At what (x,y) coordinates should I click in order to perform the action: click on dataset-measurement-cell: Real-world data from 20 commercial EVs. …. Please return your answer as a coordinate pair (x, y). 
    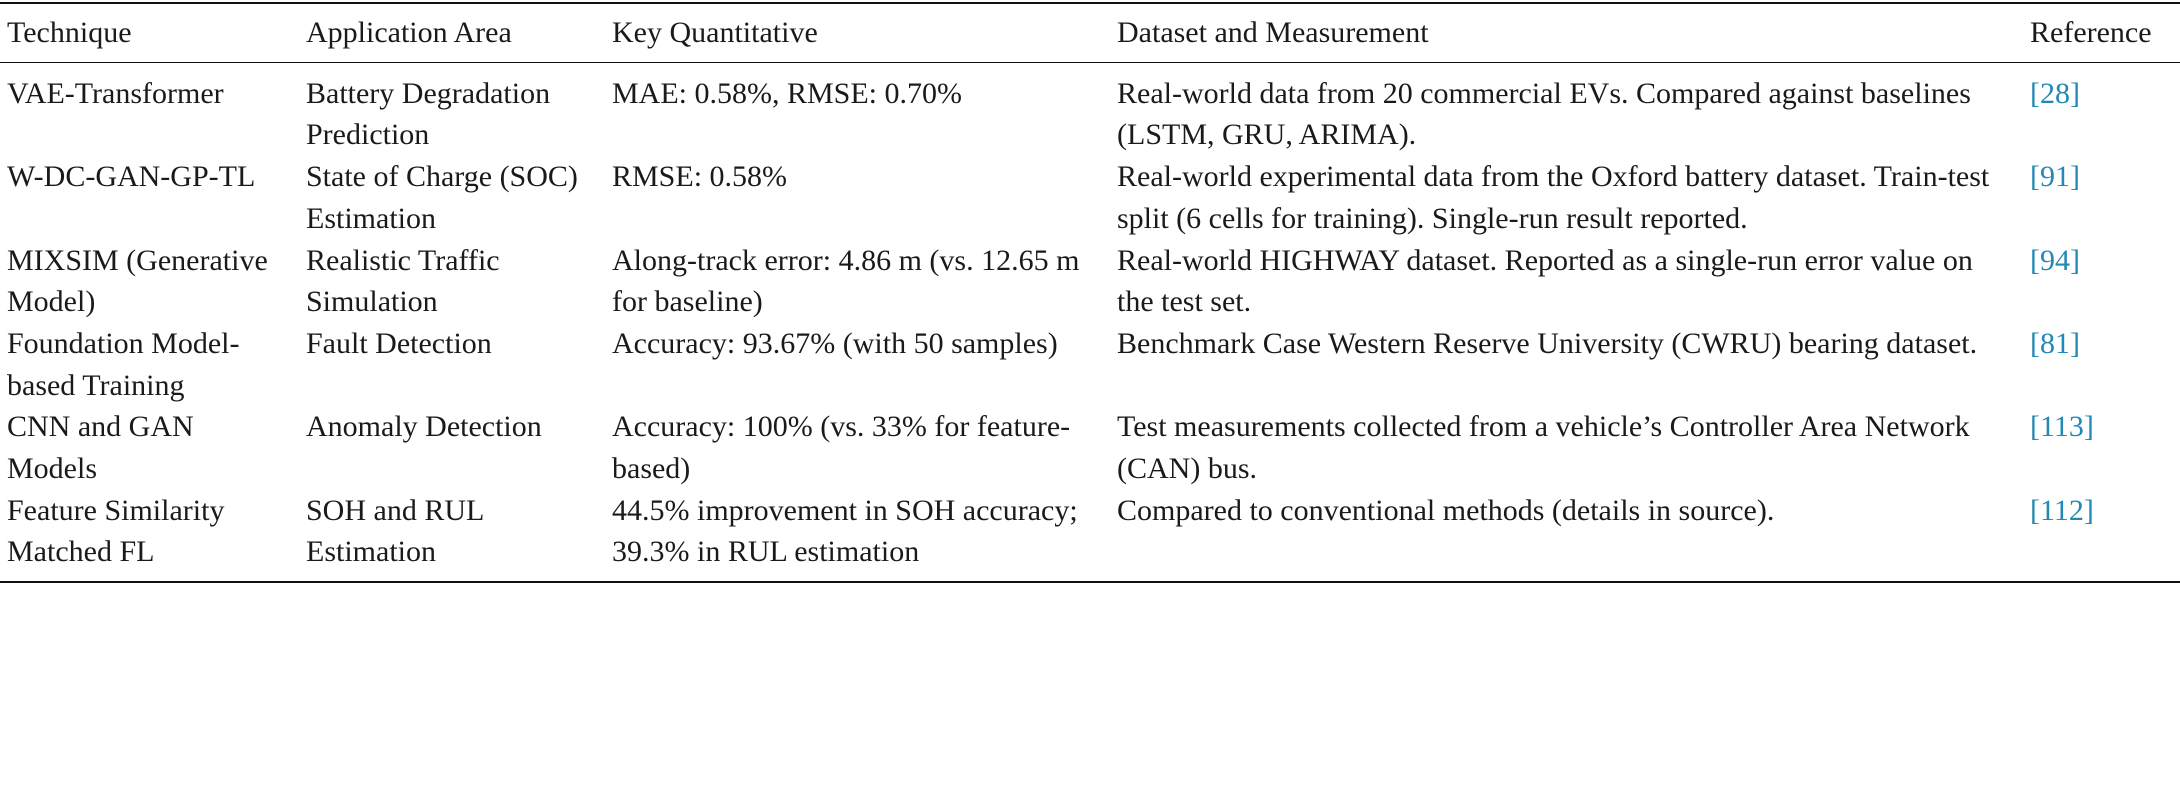
    Looking at the image, I should click on (1544, 114).